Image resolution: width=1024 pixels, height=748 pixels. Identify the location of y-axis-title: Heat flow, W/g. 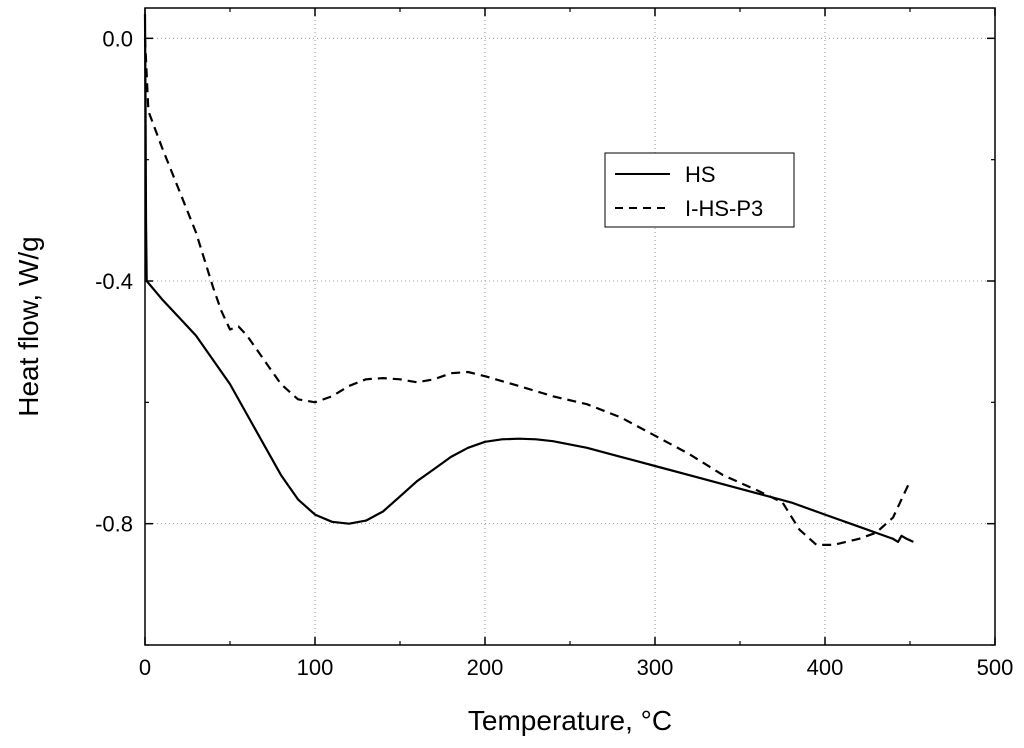
(28, 326).